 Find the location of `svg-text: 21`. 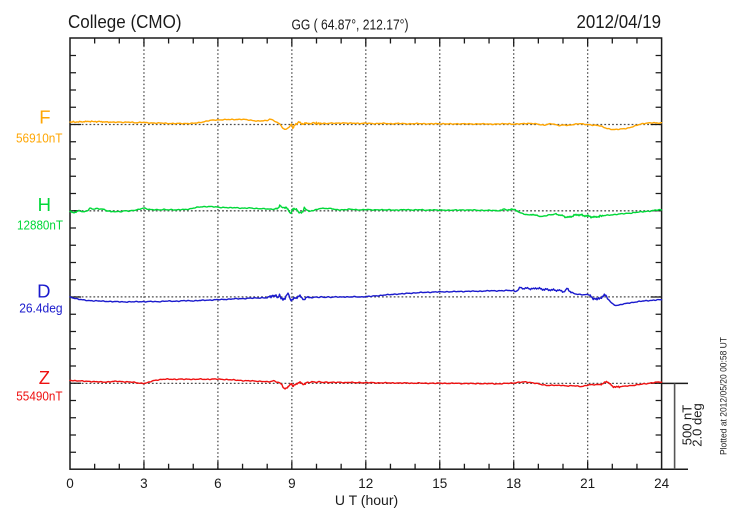

svg-text: 21 is located at coordinates (587, 483).